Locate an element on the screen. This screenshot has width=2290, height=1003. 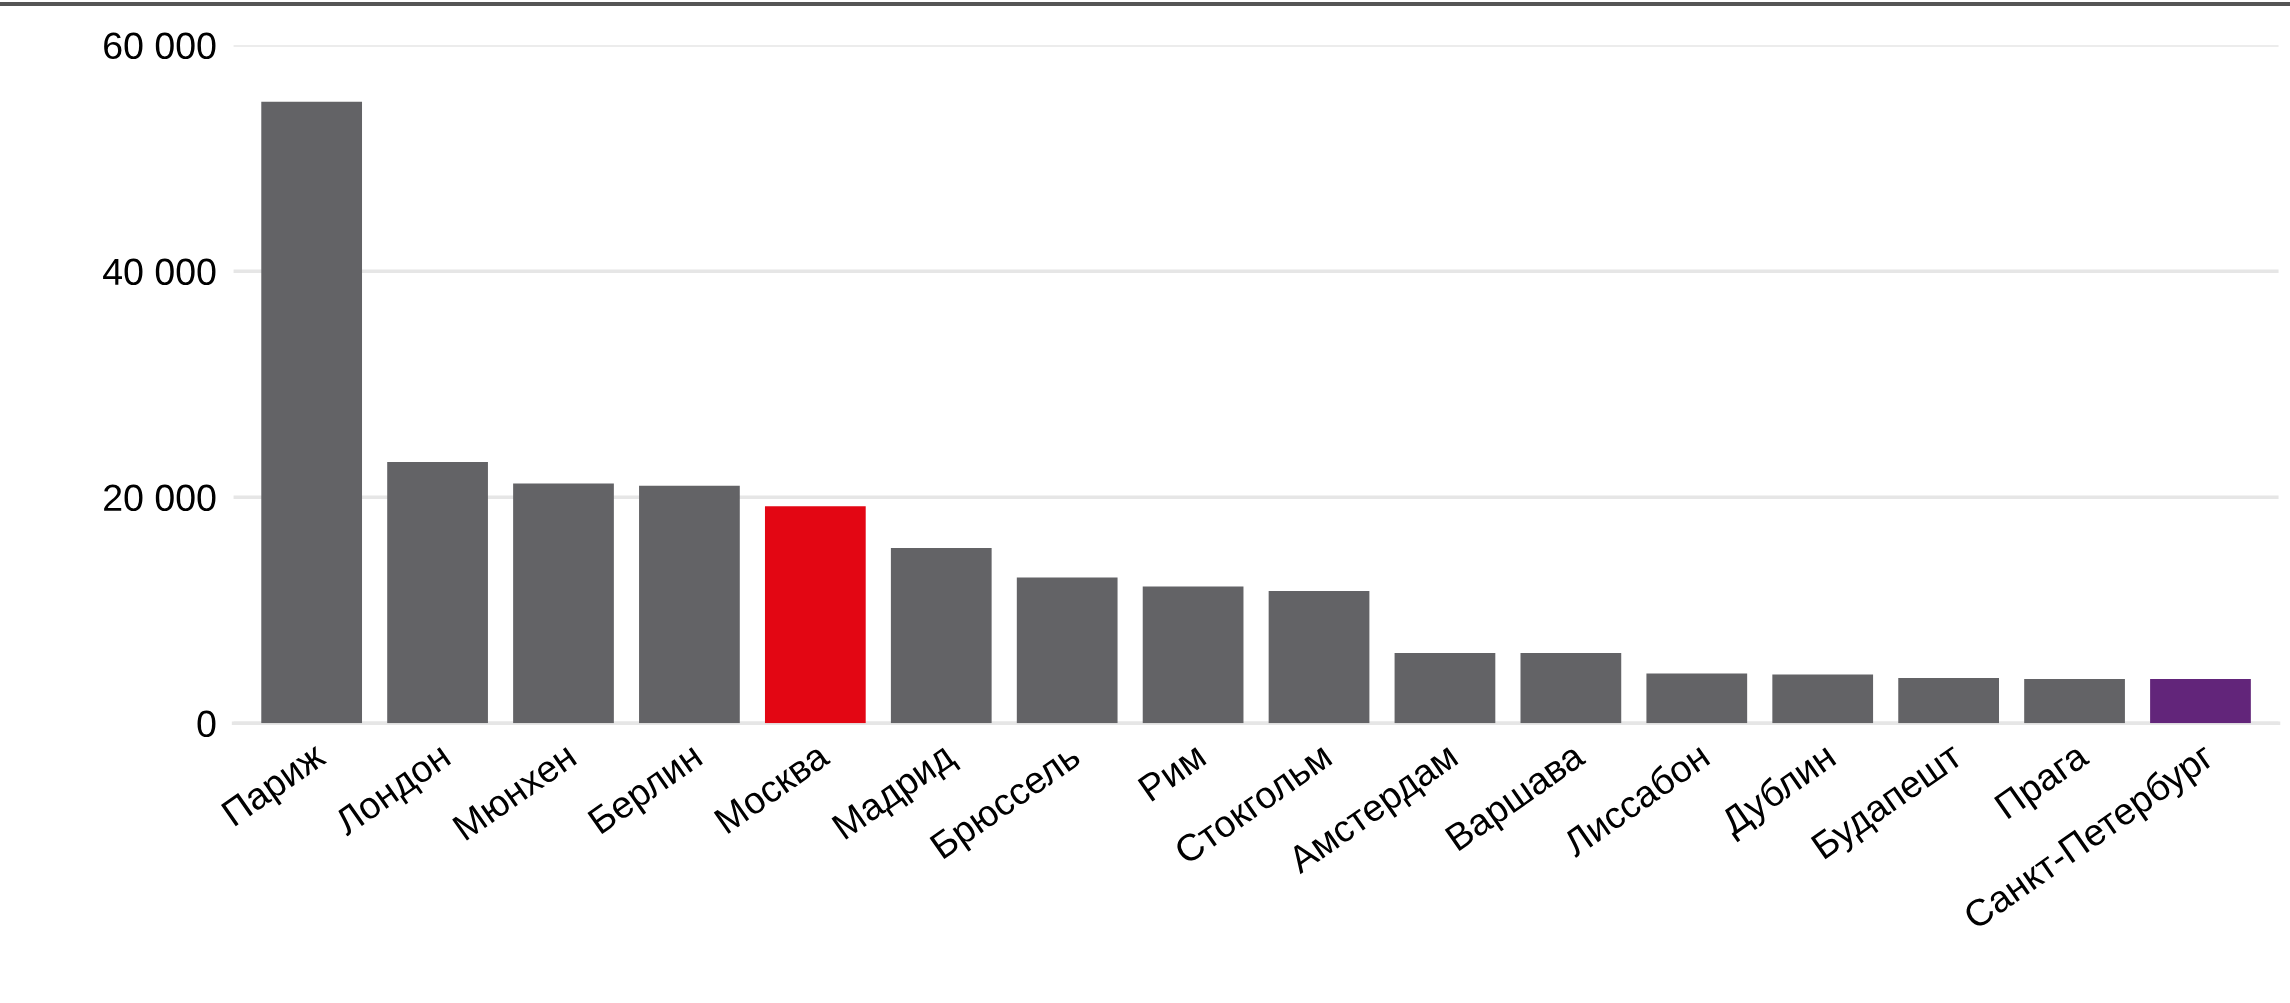
y-tick-label: 20 000 is located at coordinates (160, 498).